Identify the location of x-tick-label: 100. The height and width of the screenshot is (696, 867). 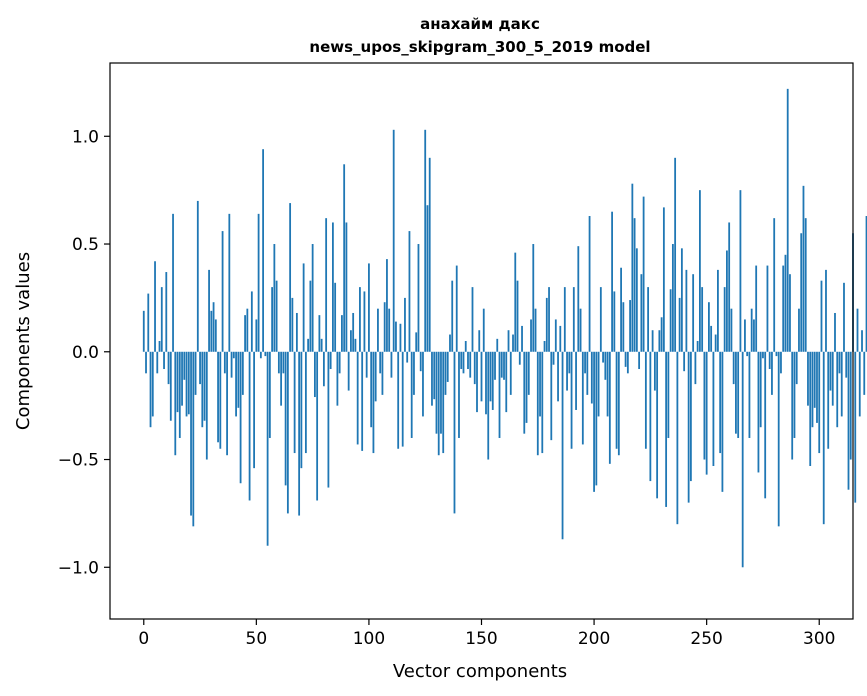
(369, 639).